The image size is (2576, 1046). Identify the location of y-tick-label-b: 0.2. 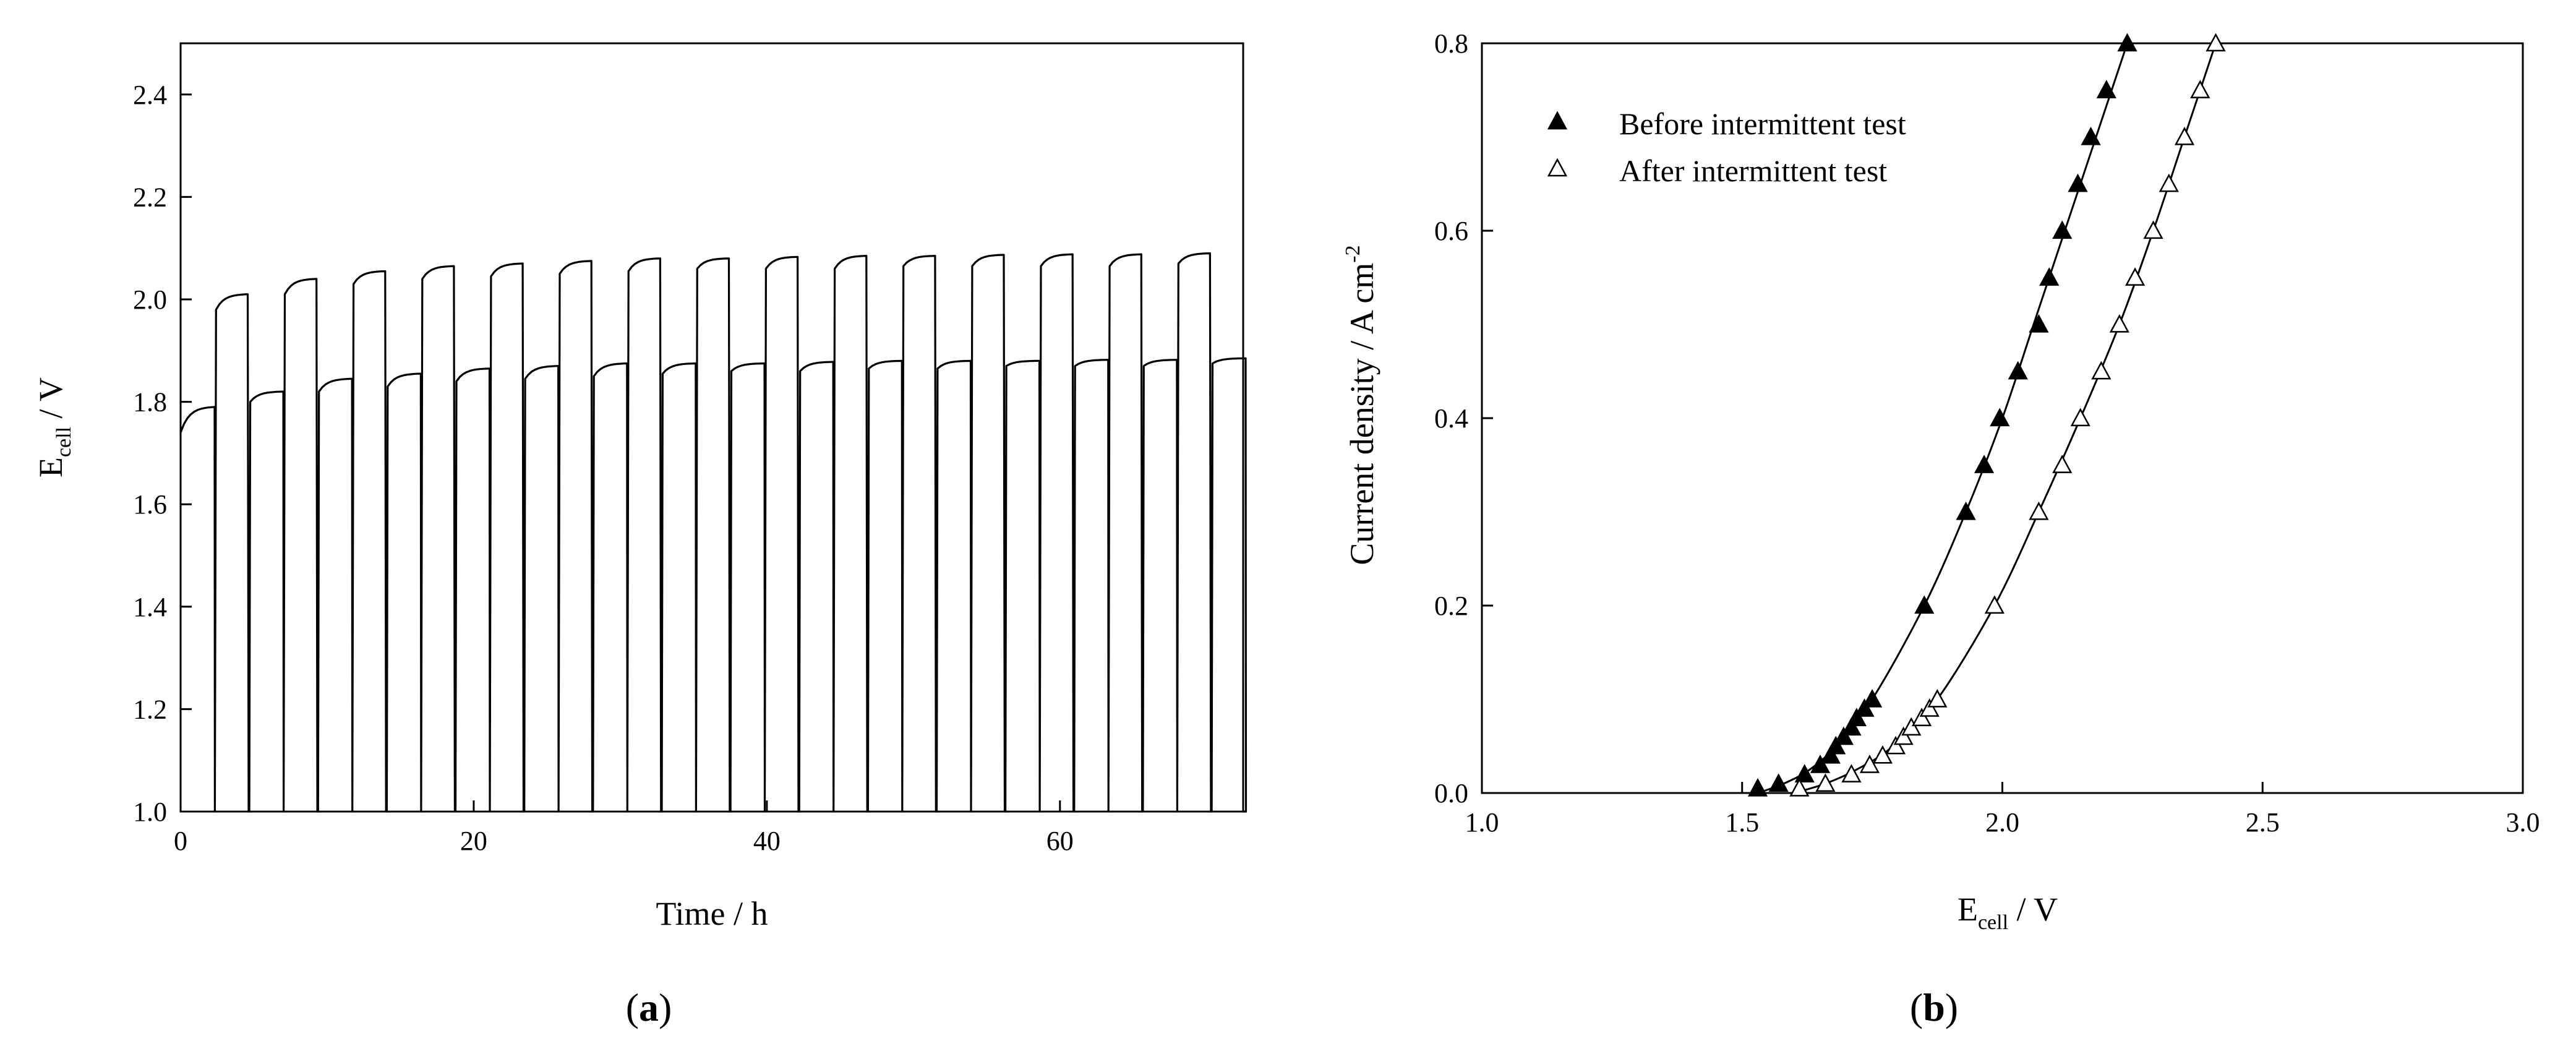
(1451, 606).